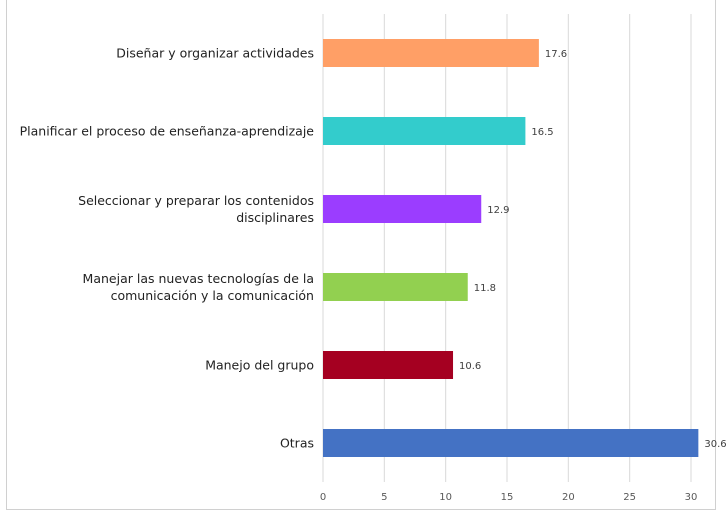 The image size is (726, 516). I want to click on x-tick-label: 15, so click(507, 497).